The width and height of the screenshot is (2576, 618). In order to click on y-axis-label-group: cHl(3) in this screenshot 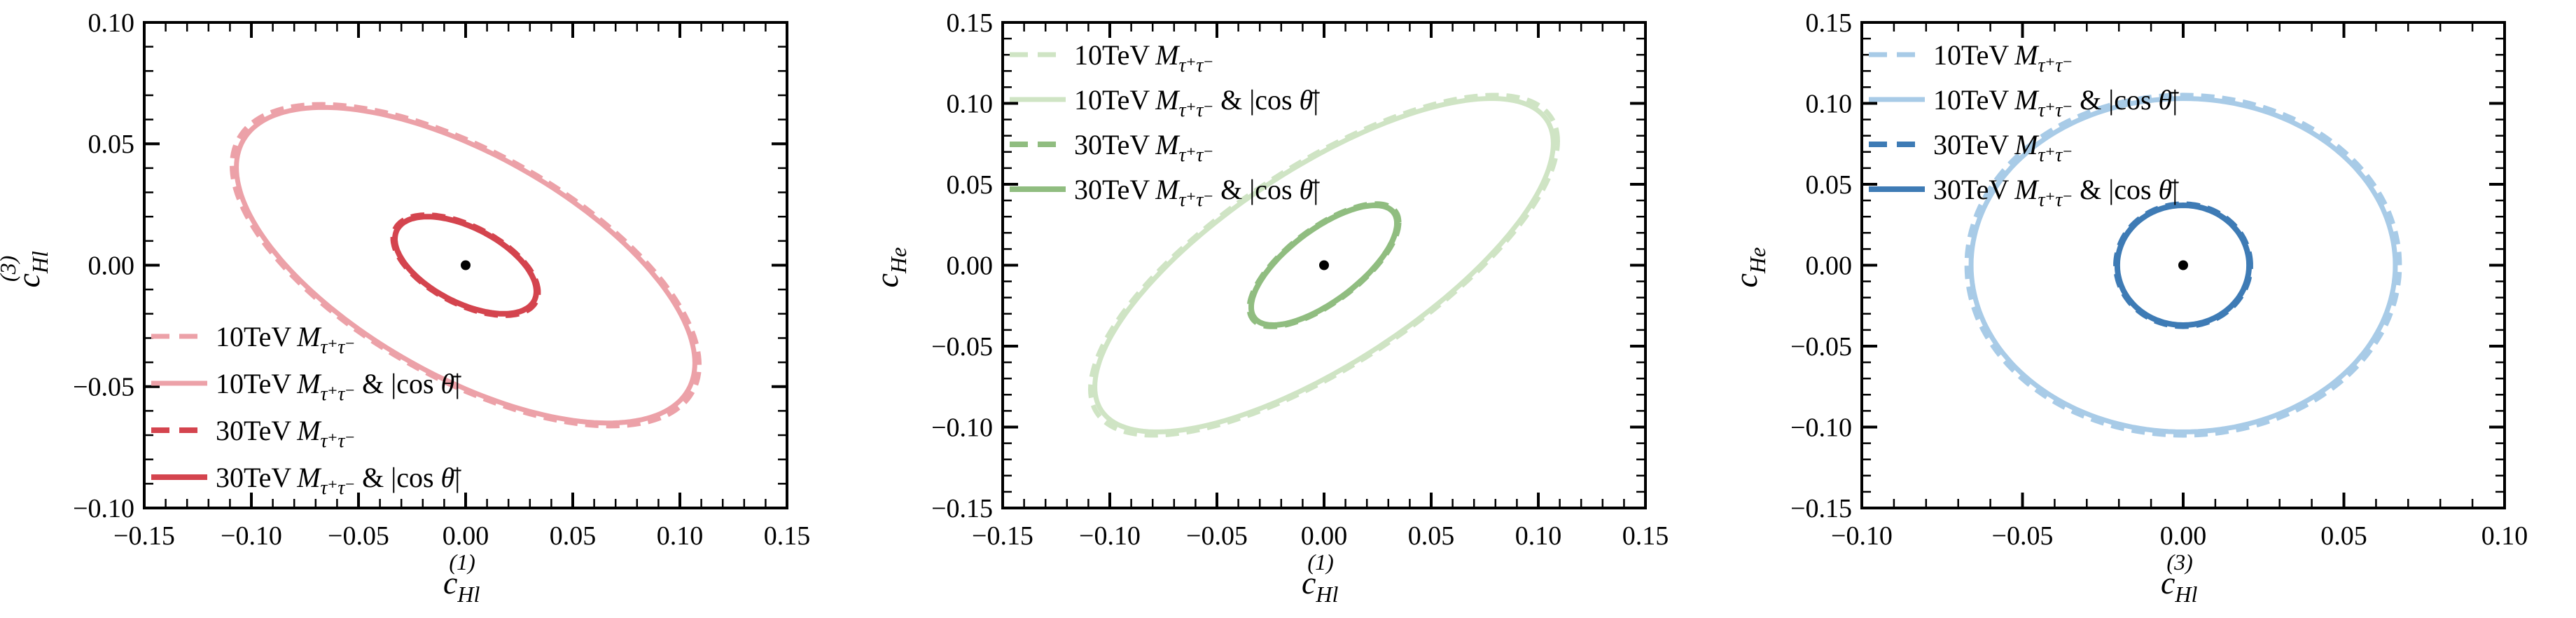, I will do `click(26, 269)`.